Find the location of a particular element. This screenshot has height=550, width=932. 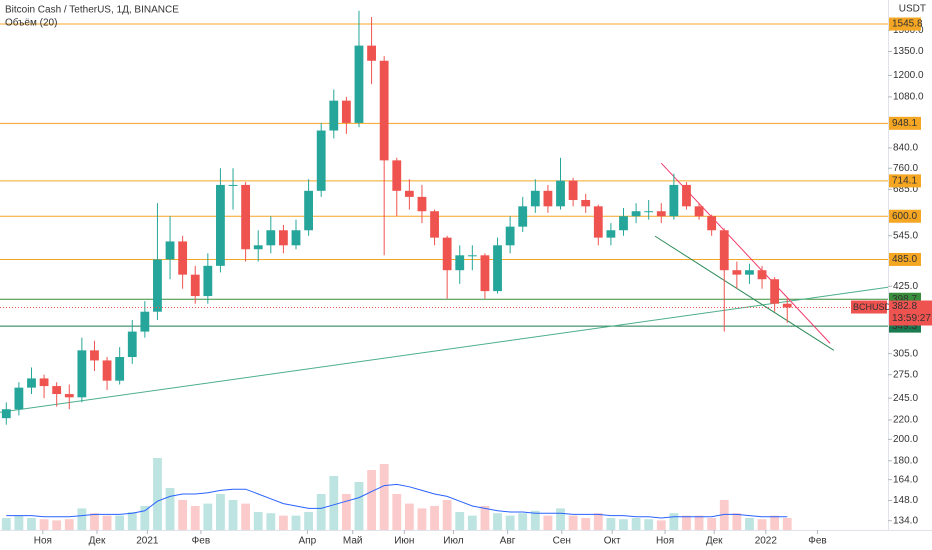

y-tick-label: 275.0 is located at coordinates (905, 374).